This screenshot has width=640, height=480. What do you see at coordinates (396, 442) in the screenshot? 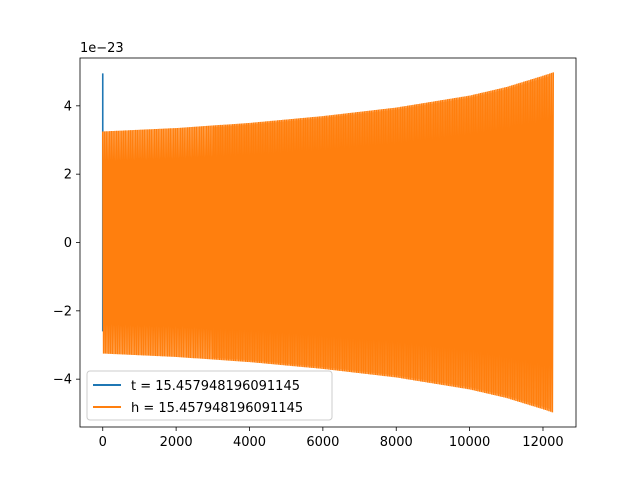
I see `x-tick-label: 8000` at bounding box center [396, 442].